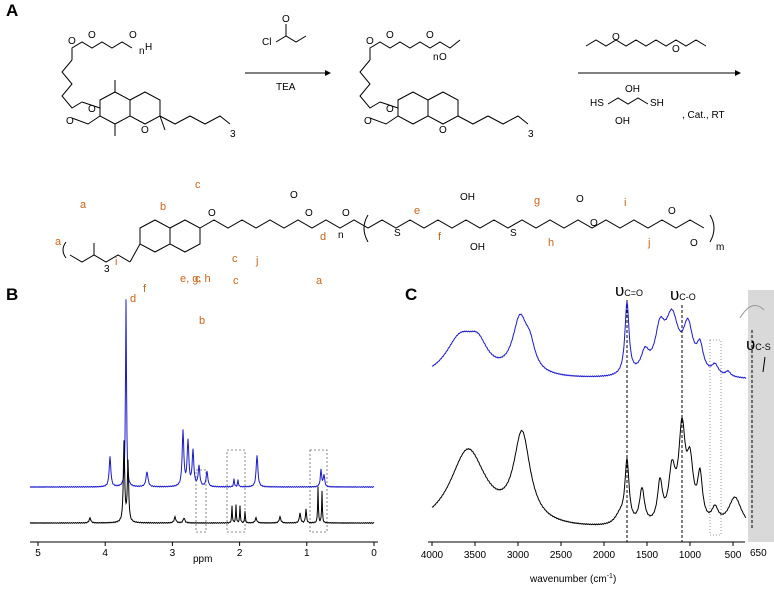 The image size is (774, 598). Describe the element at coordinates (703, 115) in the screenshot. I see `conditions-label: , Cat., RT` at that location.